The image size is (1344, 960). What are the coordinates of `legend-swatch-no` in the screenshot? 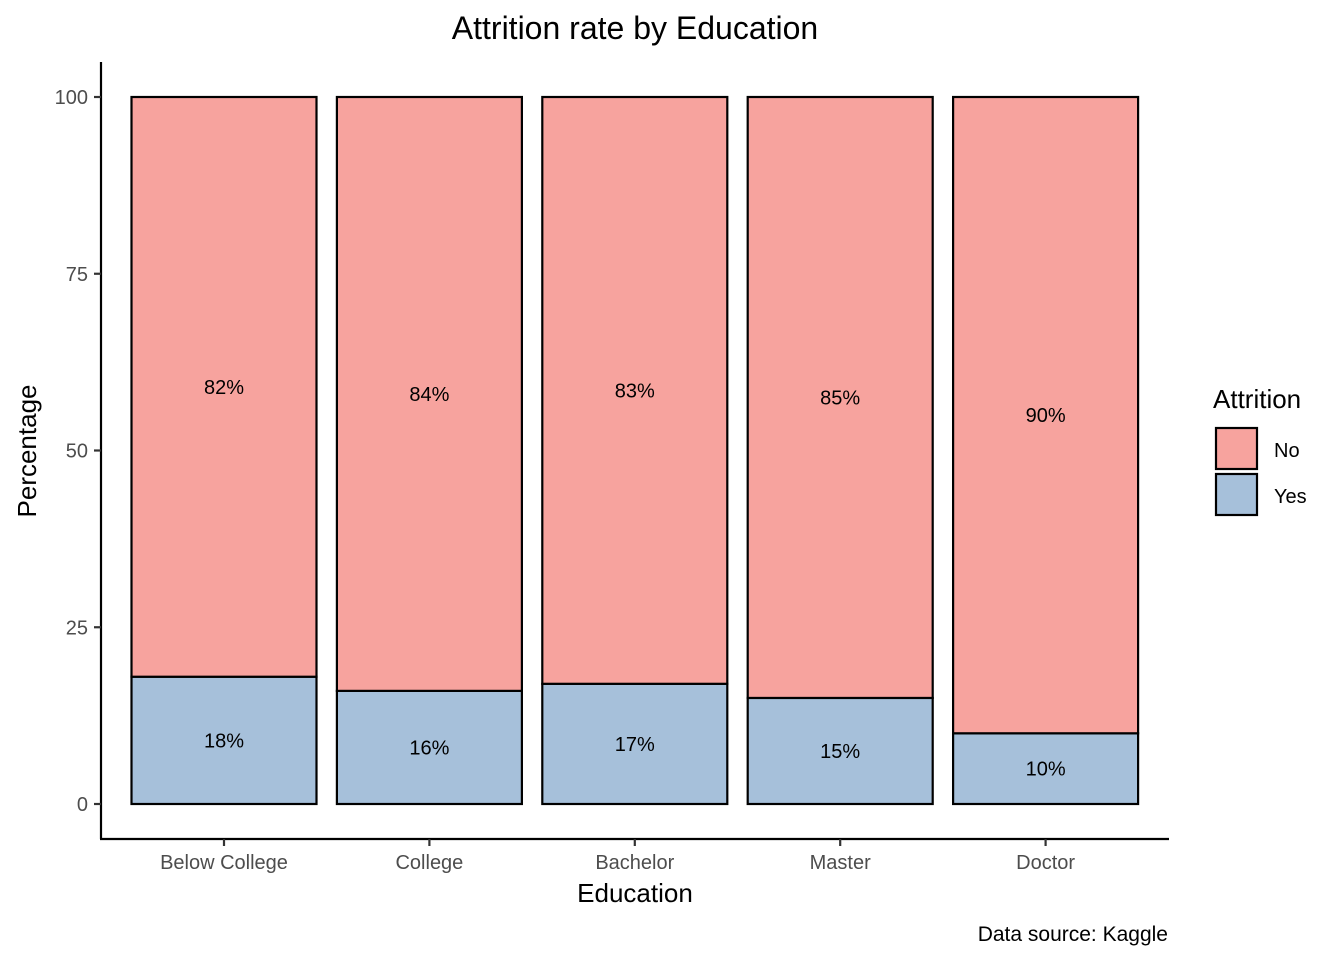 It's located at (1236, 448).